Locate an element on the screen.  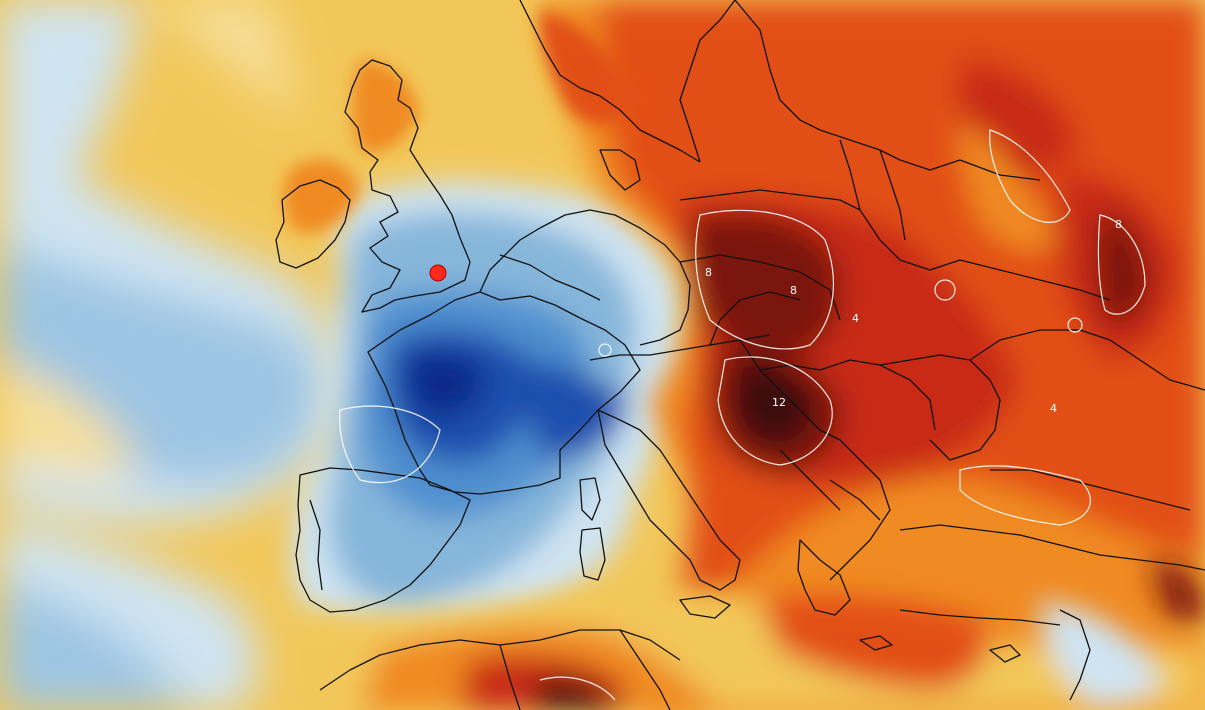
contour-labels: 12 8 8 8 4 4 is located at coordinates (913, 316).